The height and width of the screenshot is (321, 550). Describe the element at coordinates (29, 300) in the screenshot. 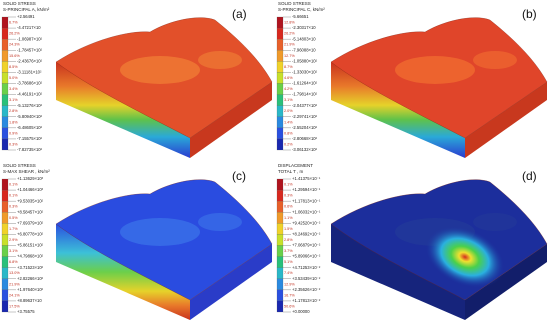

I see `legend-value: +8.89637×10` at that location.